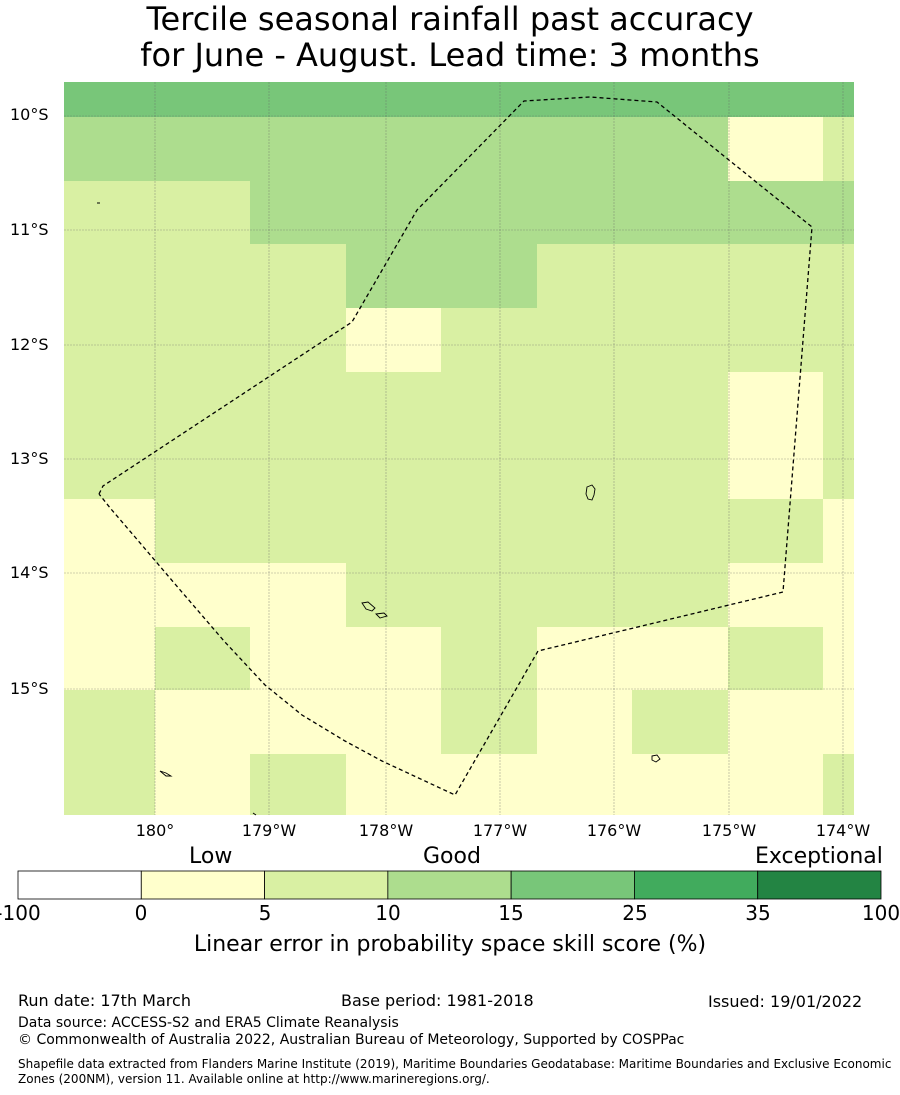 Image resolution: width=900 pixels, height=1095 pixels. What do you see at coordinates (29, 572) in the screenshot?
I see `lat-label: 14°S` at bounding box center [29, 572].